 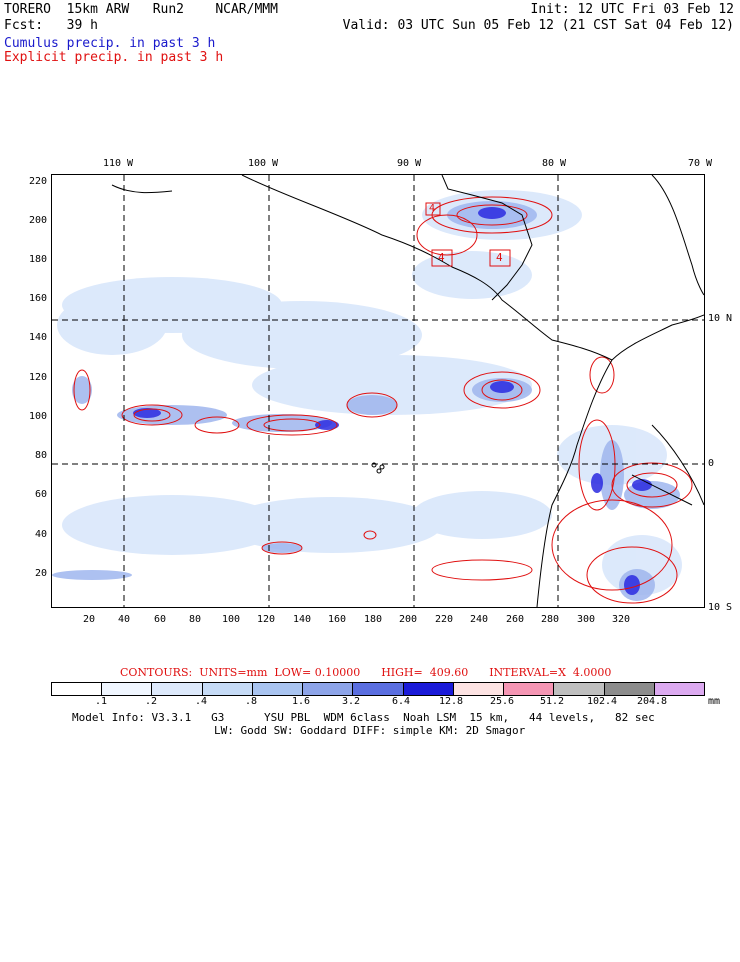 I want to click on x-tick-label: 100, so click(x=231, y=619).